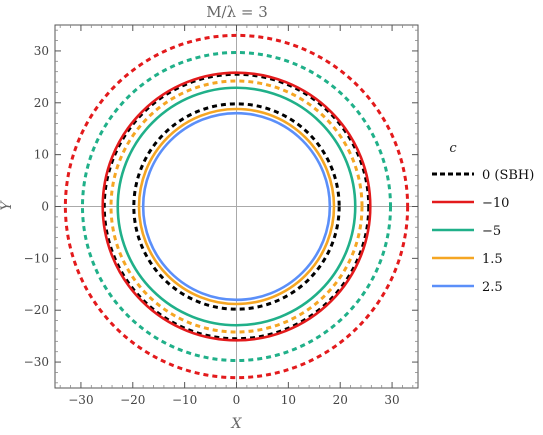  Describe the element at coordinates (7, 205) in the screenshot. I see `y-axis-title: Y` at that location.